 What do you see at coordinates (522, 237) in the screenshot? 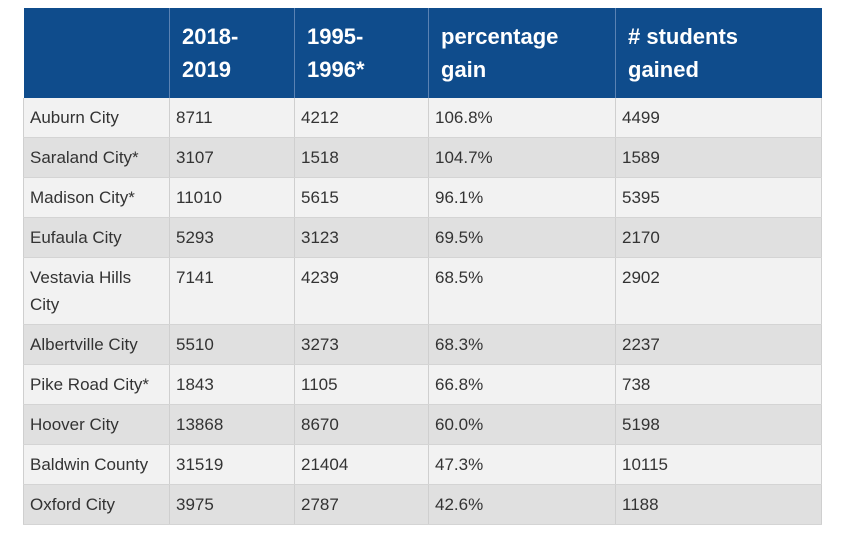
I see `percentage-gain-cell: 69.5%` at bounding box center [522, 237].